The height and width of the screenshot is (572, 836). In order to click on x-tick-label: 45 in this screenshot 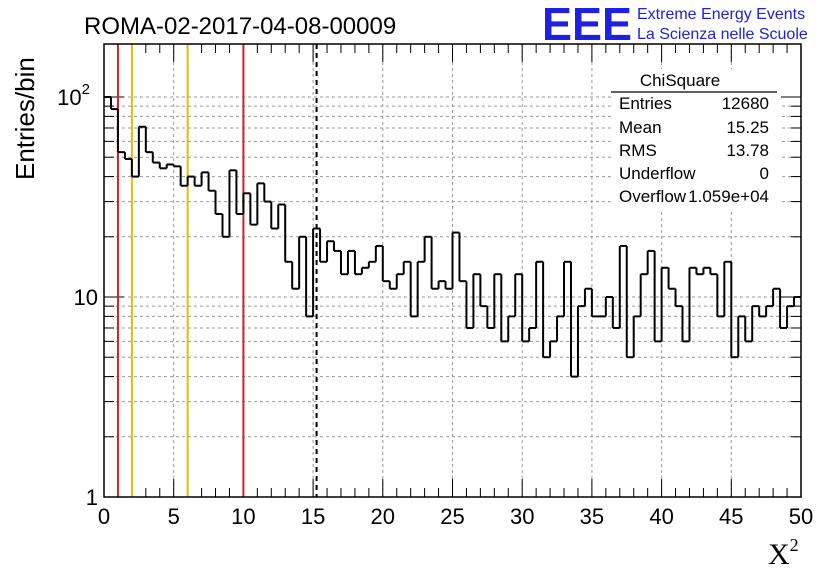, I will do `click(731, 516)`.